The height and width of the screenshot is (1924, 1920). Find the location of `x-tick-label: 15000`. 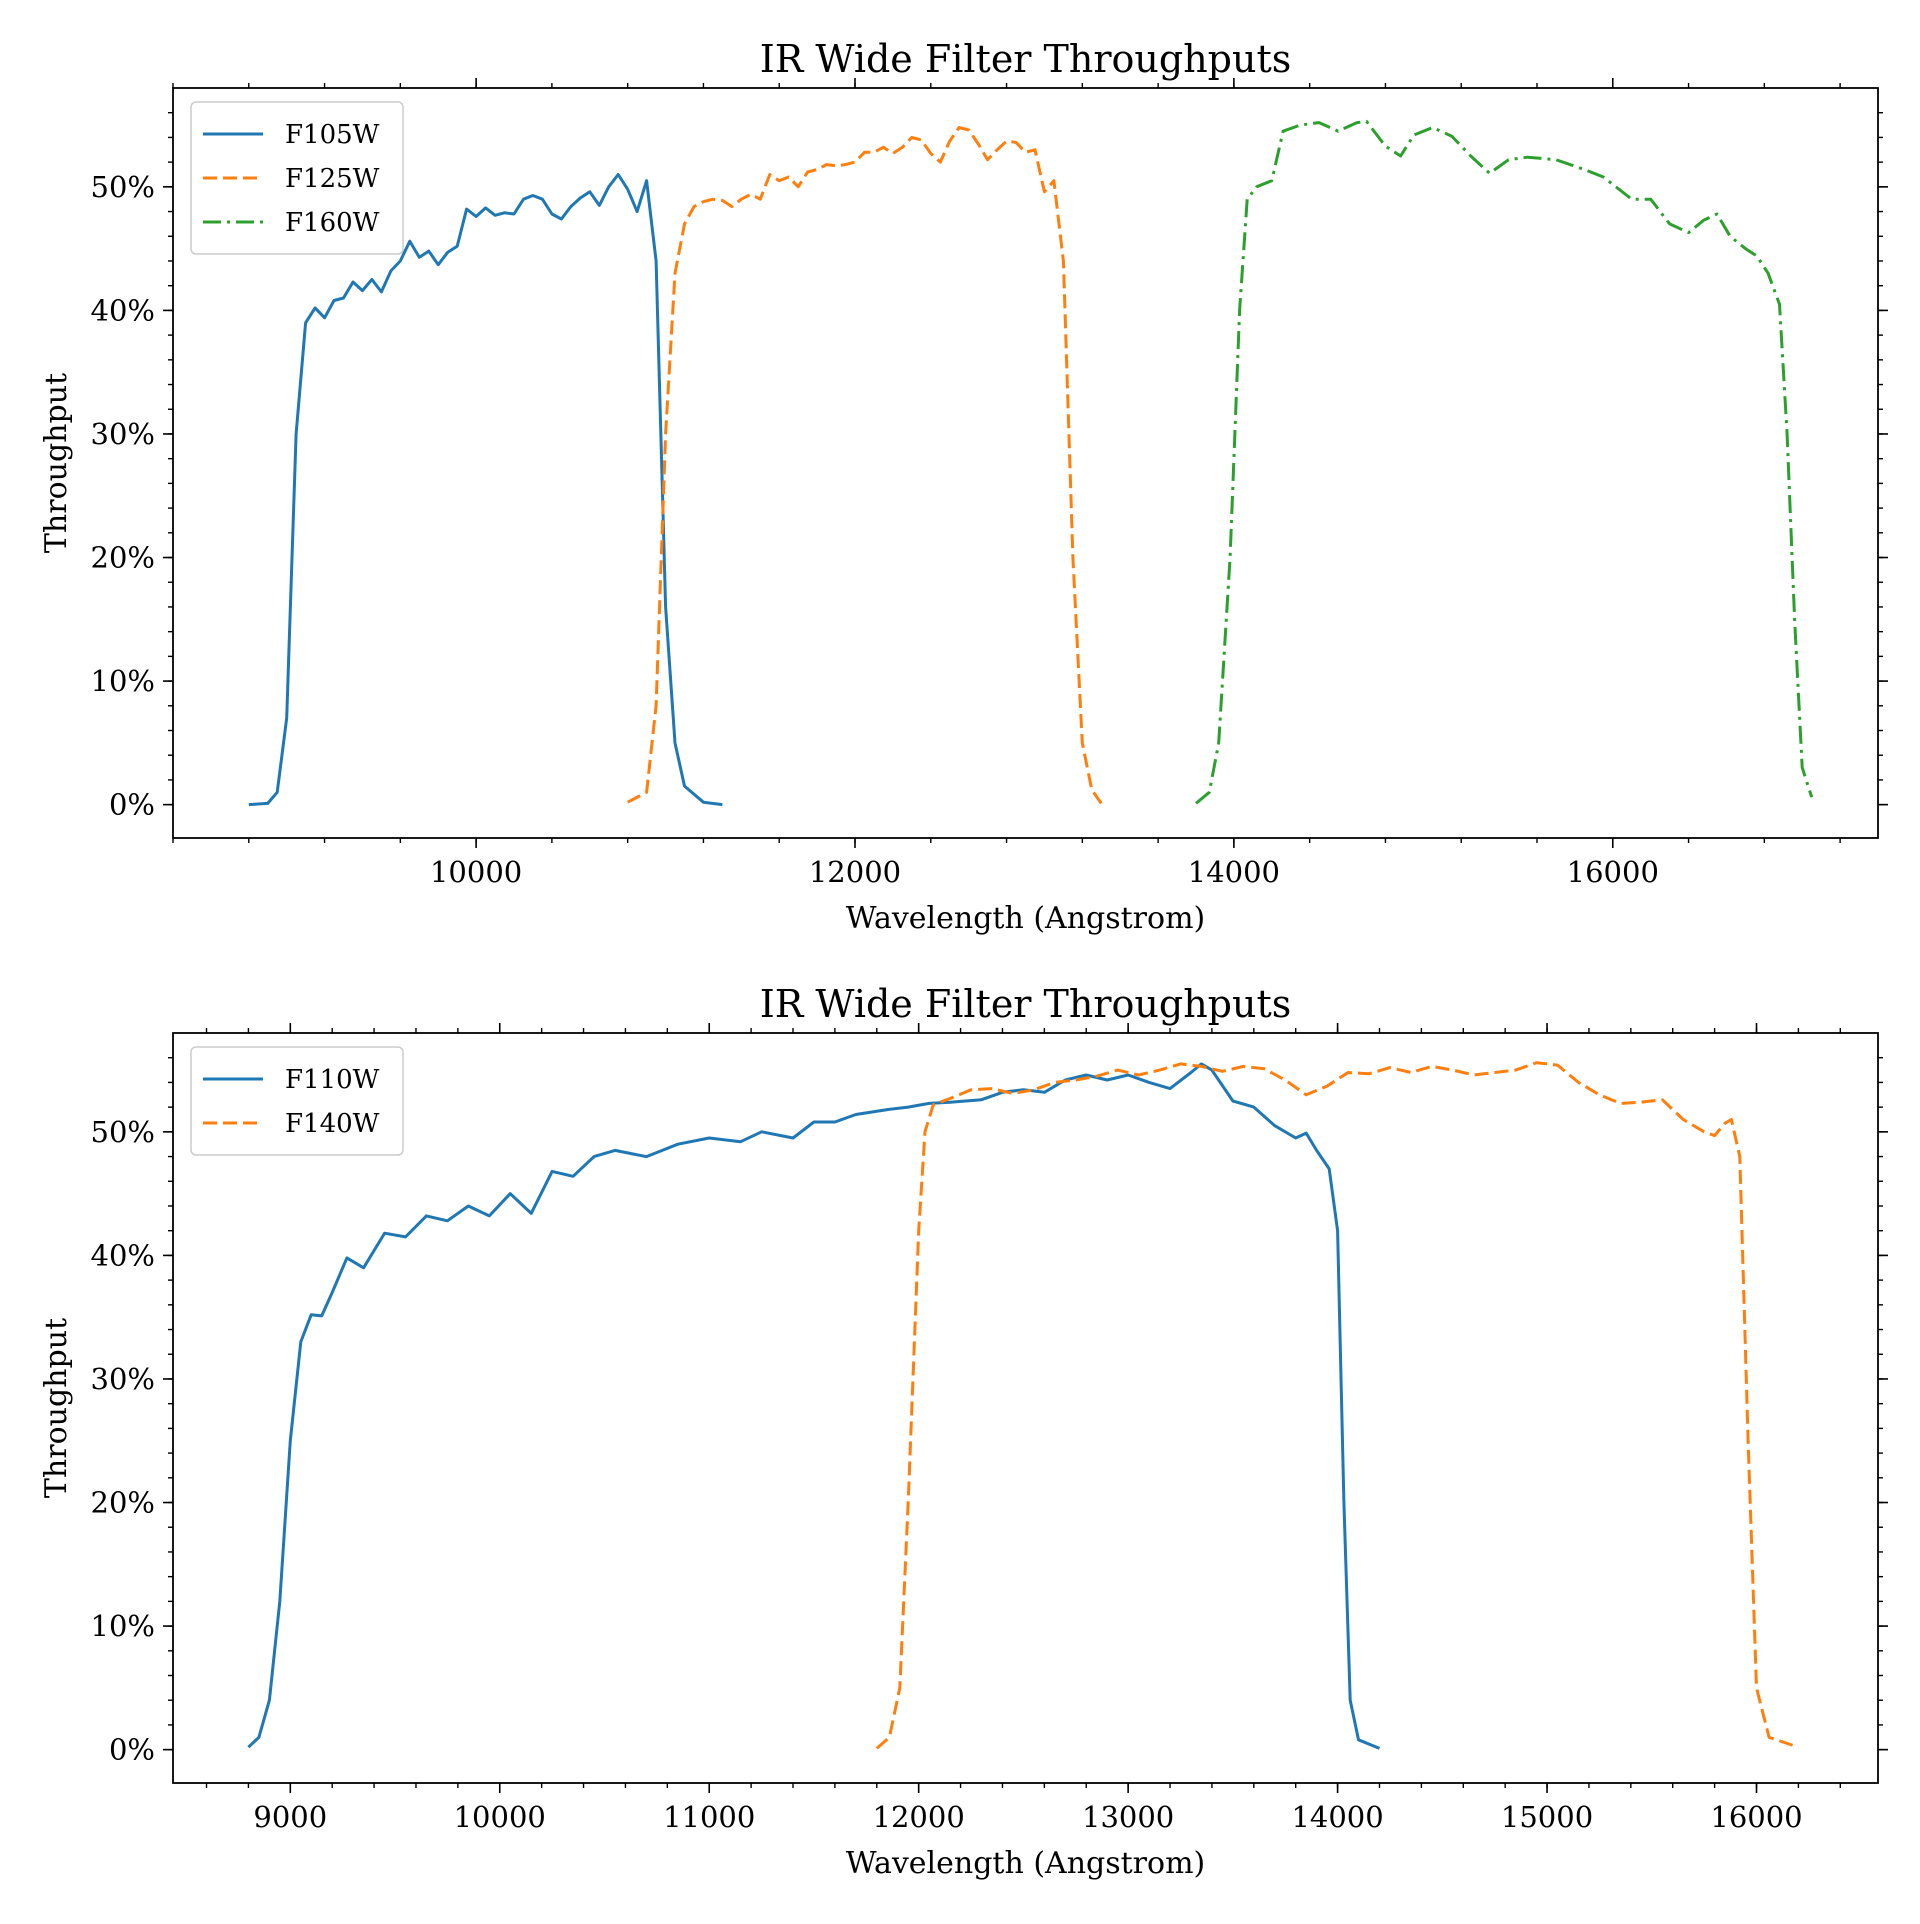

x-tick-label: 15000 is located at coordinates (1547, 1817).